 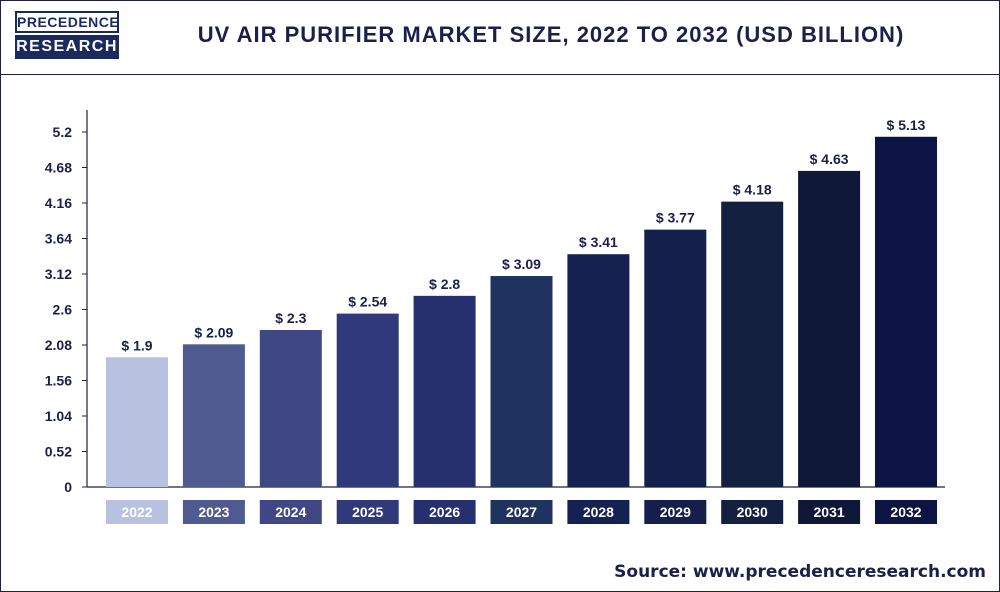 What do you see at coordinates (58, 381) in the screenshot?
I see `y-tick-label: 1.56` at bounding box center [58, 381].